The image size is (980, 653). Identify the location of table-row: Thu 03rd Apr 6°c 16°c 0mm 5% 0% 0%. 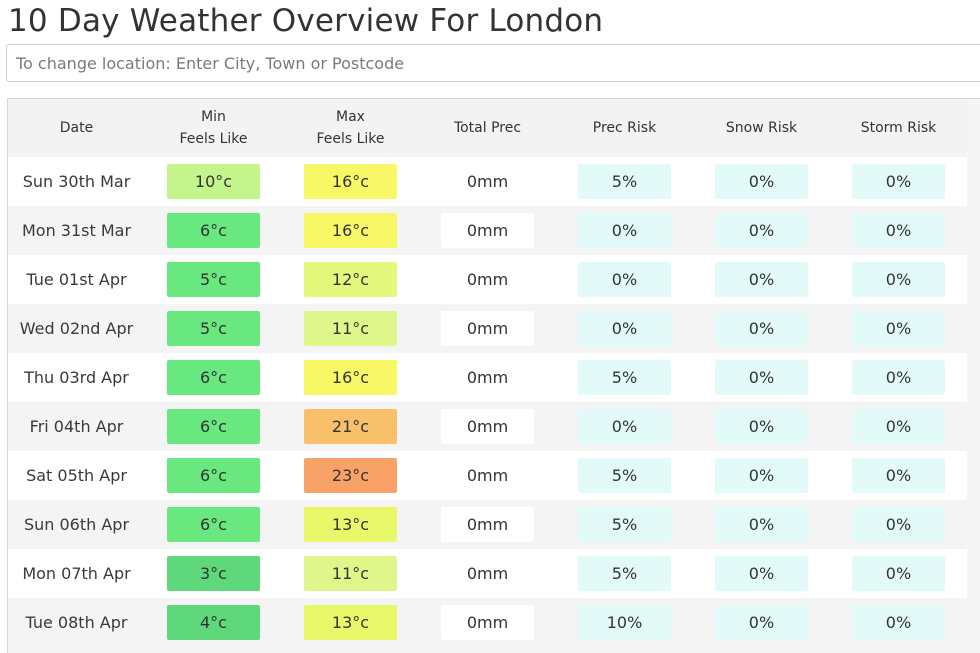
(487, 377).